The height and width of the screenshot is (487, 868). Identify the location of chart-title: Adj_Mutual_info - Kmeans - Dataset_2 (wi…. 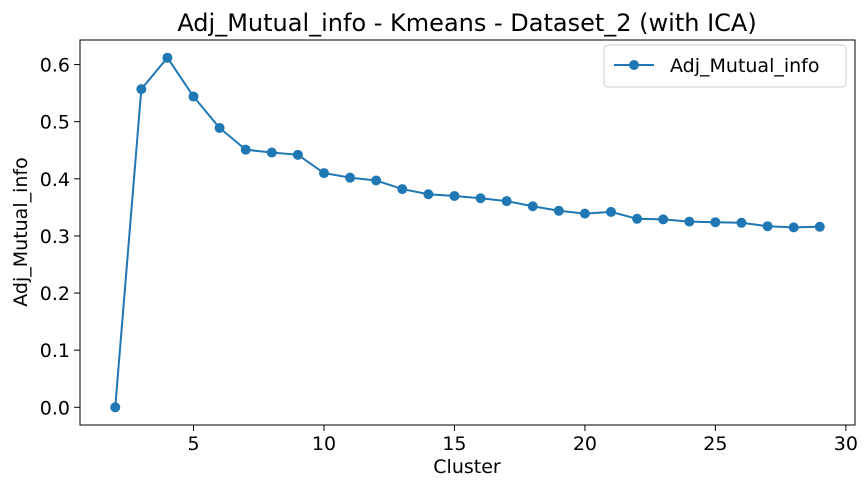
(466, 23).